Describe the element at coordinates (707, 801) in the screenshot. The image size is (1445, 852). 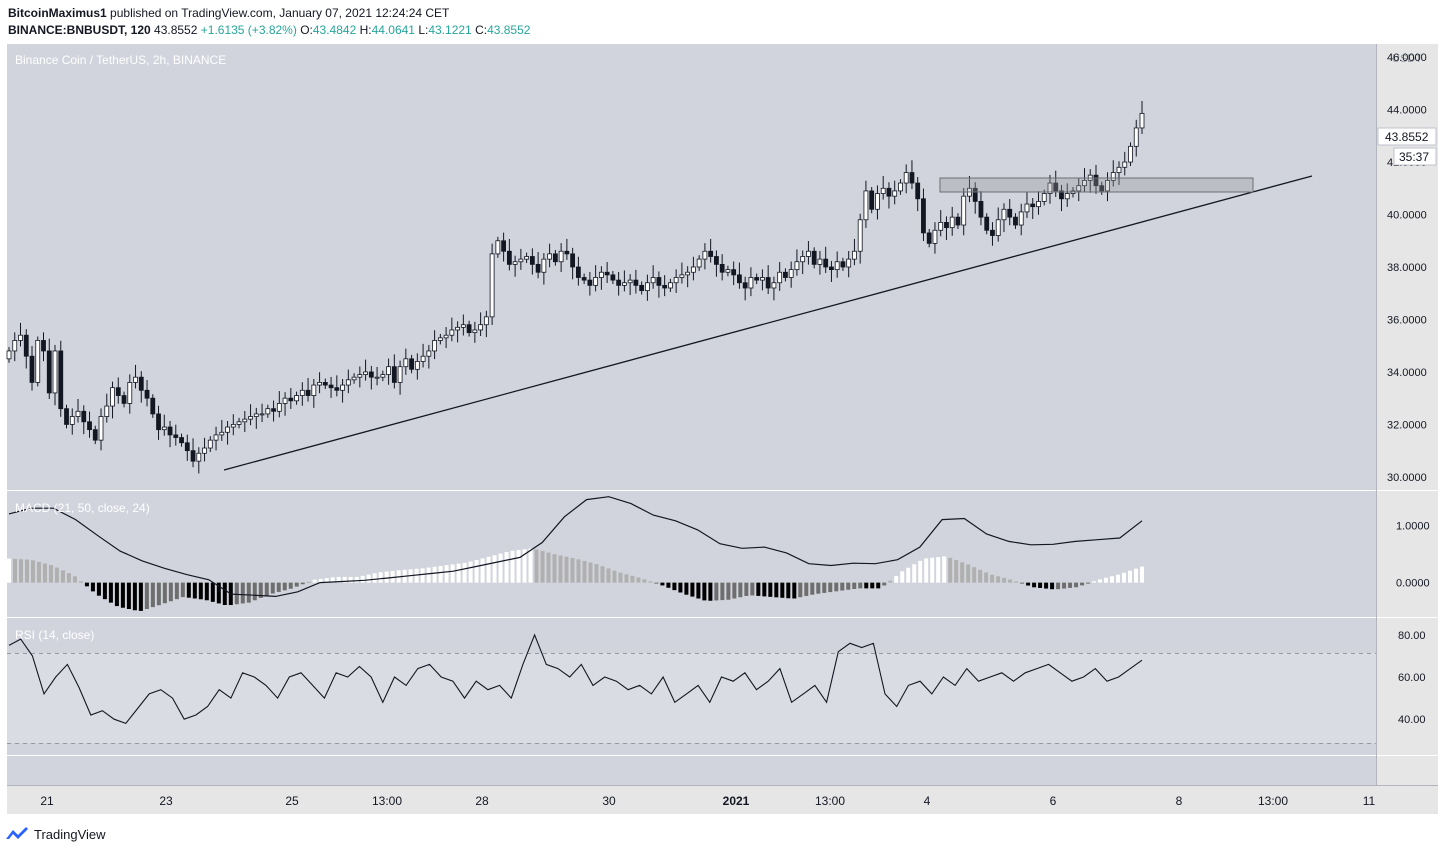
I see `time-ticks: 21 23 25 13:00 28 30 2021 13:00 4 6 8 13:00 11` at that location.